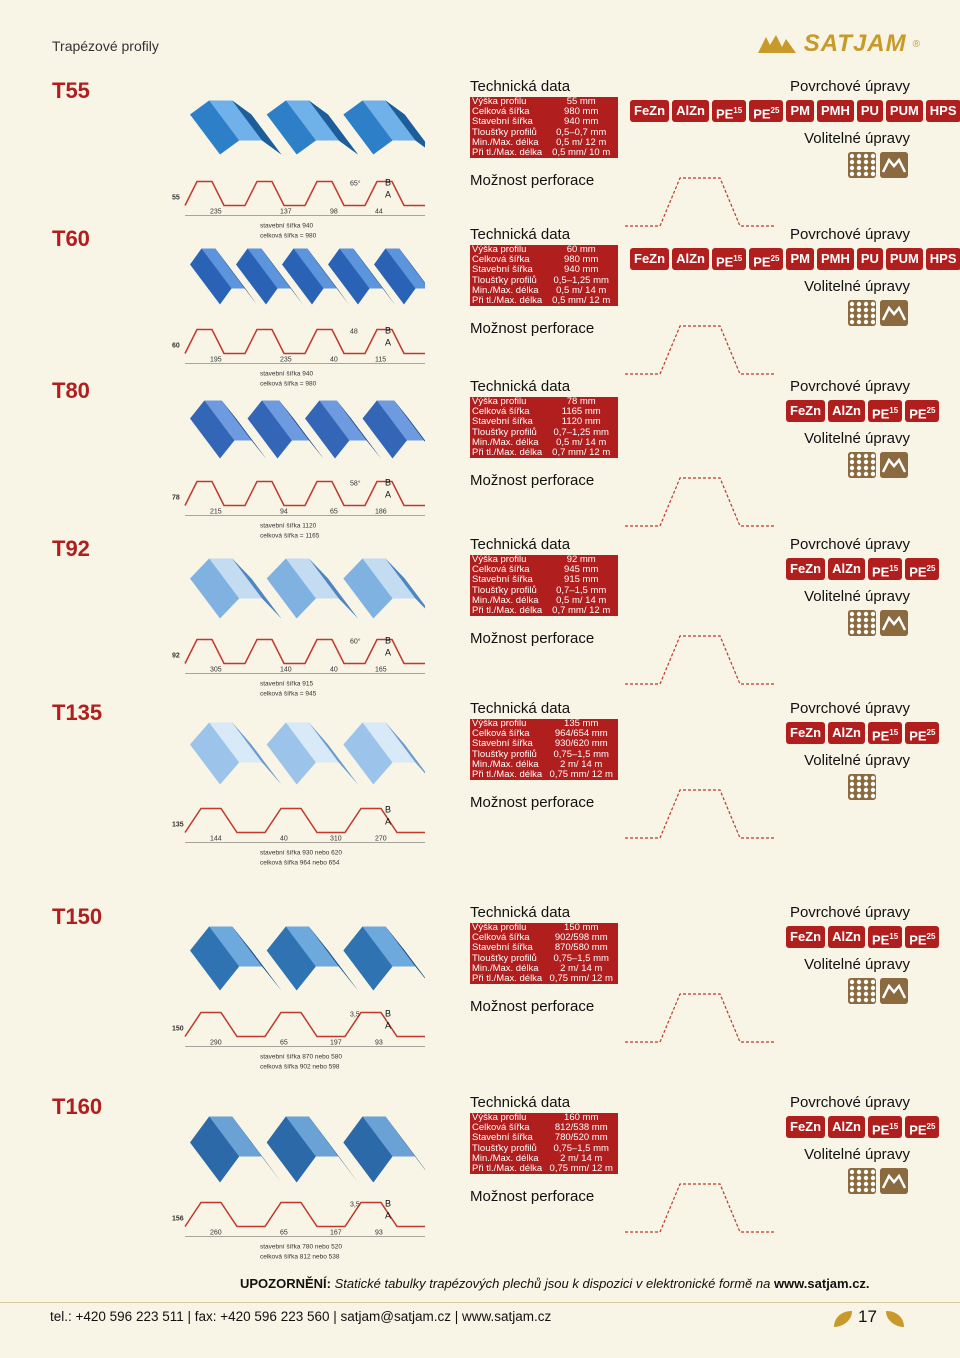 The image size is (960, 1358). Describe the element at coordinates (532, 1006) in the screenshot. I see `perforation-label: Možnost perforace` at that location.